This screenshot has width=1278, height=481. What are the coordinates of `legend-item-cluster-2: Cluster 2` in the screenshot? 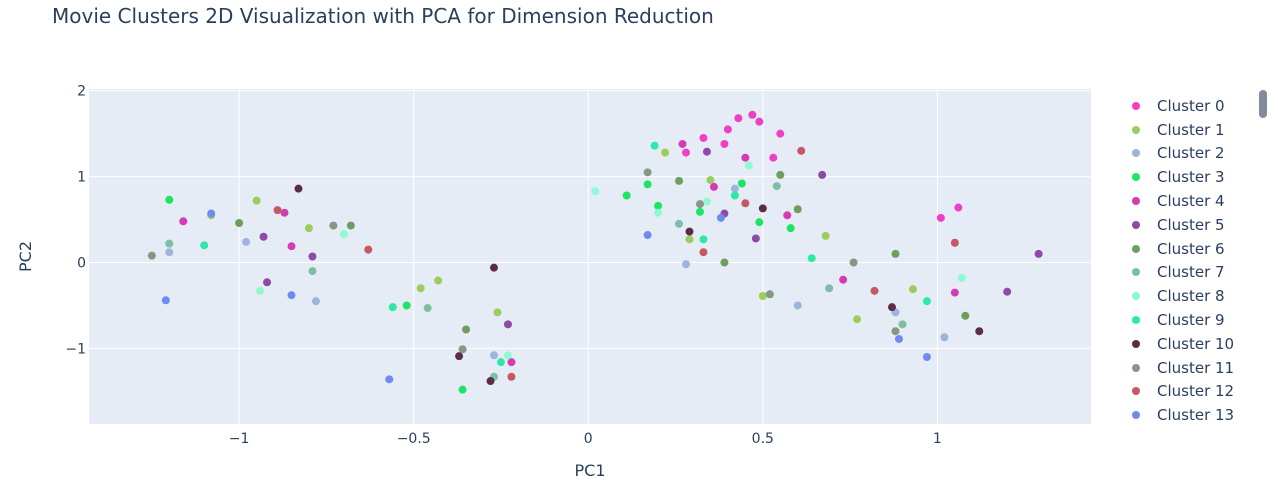 It's located at (1193, 154).